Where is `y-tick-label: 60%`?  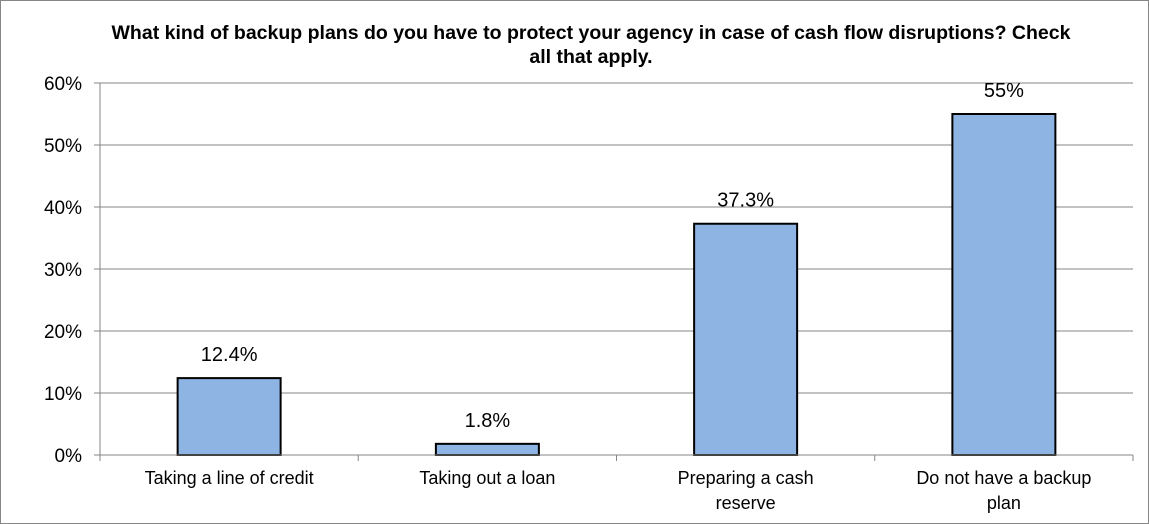 y-tick-label: 60% is located at coordinates (63, 84).